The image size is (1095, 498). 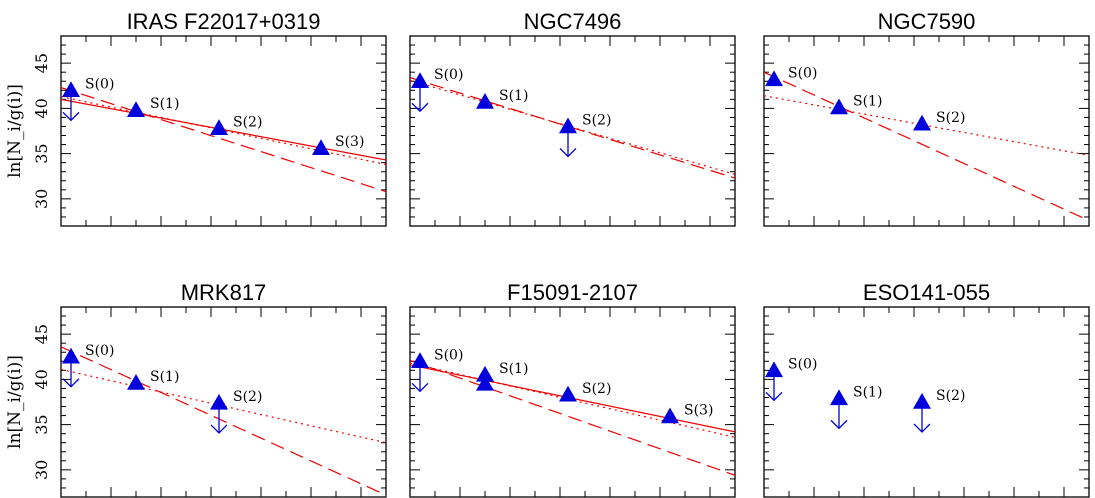 I want to click on panel-title: NGC7496, so click(x=573, y=21).